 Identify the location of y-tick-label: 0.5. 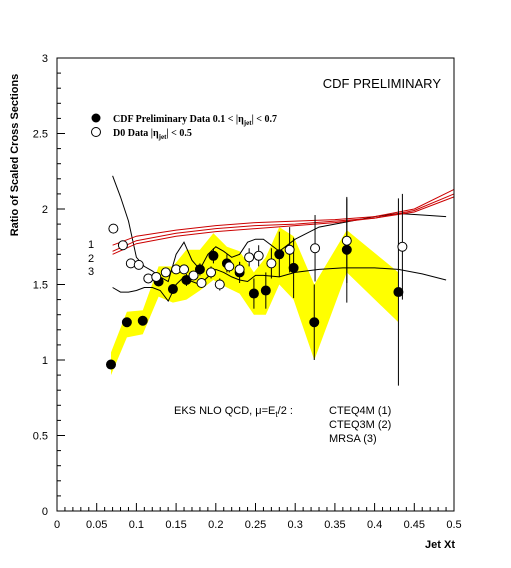
(40, 437).